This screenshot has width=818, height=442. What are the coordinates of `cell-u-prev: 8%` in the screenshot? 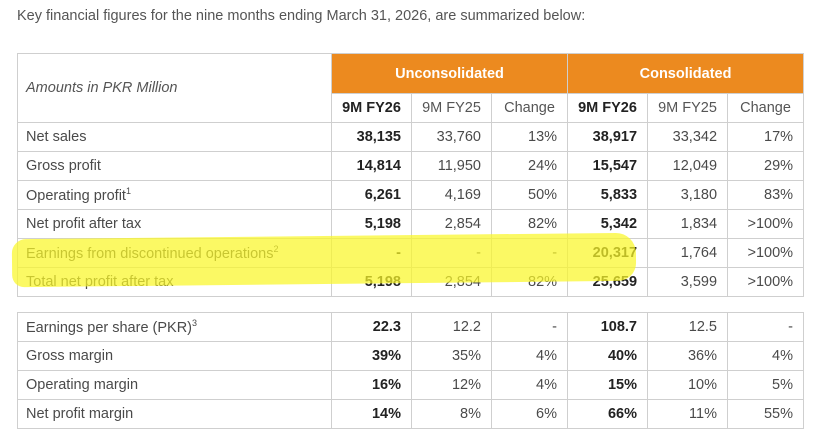 It's located at (451, 414).